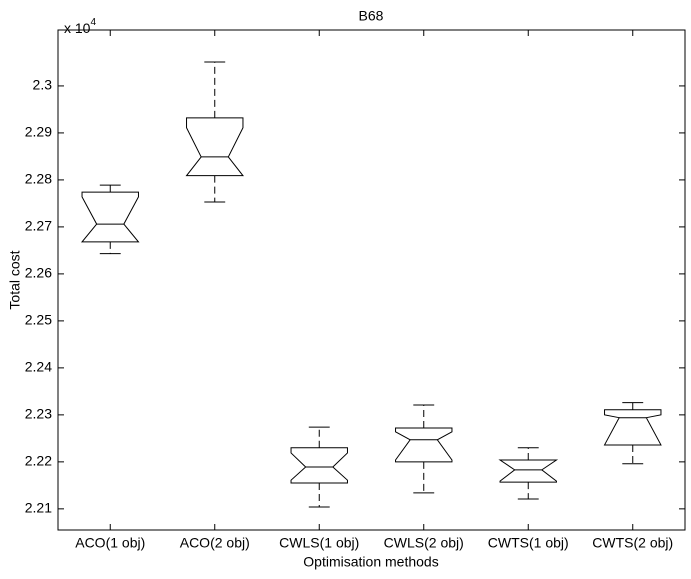 This screenshot has width=691, height=579. Describe the element at coordinates (38, 273) in the screenshot. I see `y-tick-label: 2.26` at that location.